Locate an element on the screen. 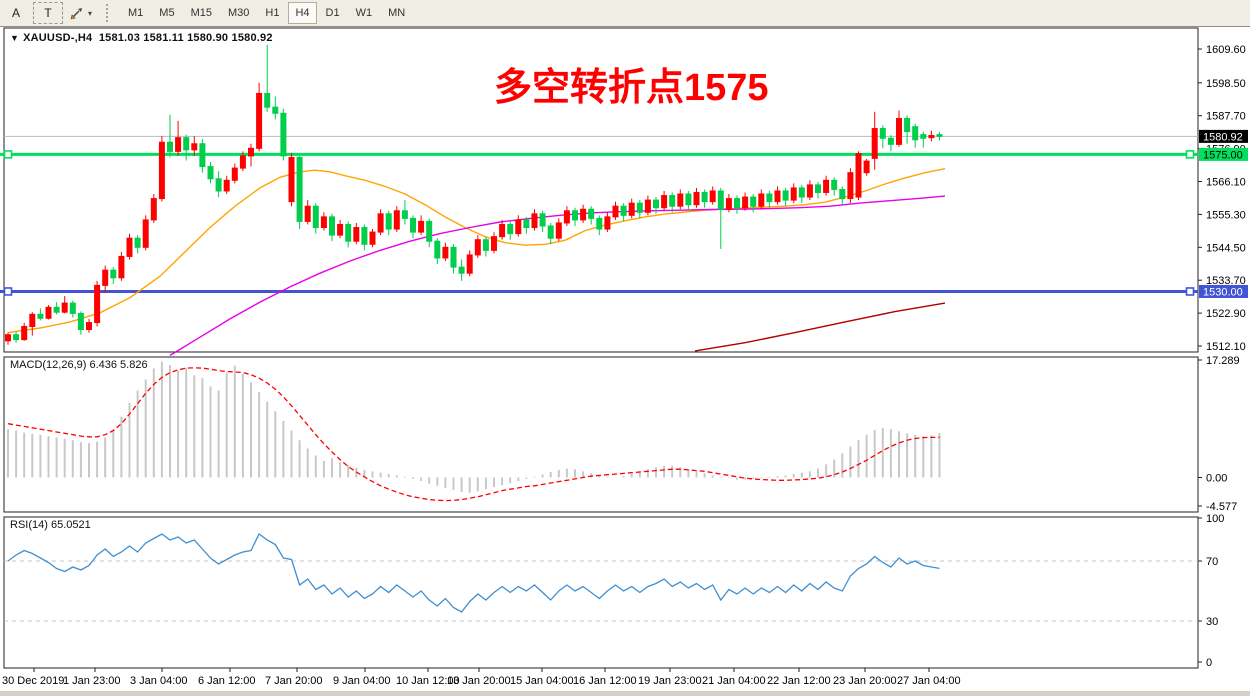  time-tick-label: 13 Jan 20:00 is located at coordinates (479, 681).